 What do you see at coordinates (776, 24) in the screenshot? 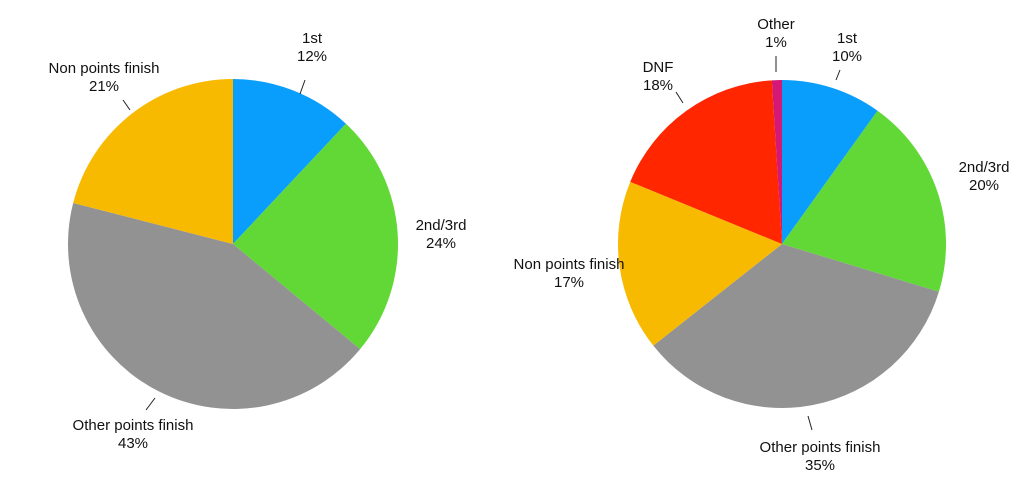
I see `slice-label-name: Other` at bounding box center [776, 24].